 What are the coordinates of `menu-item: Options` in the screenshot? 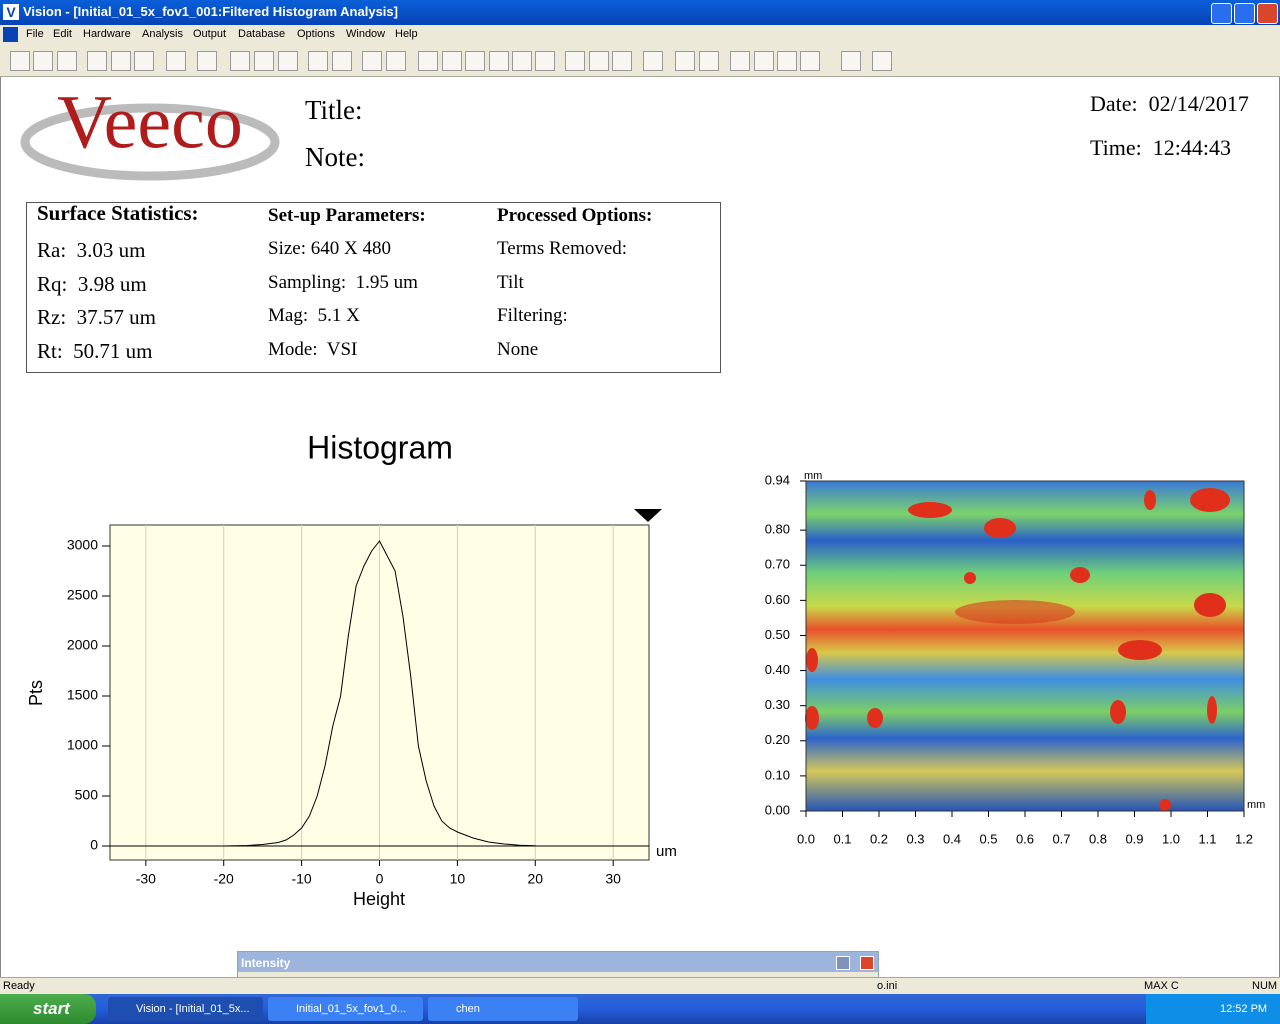 It's located at (316, 34).